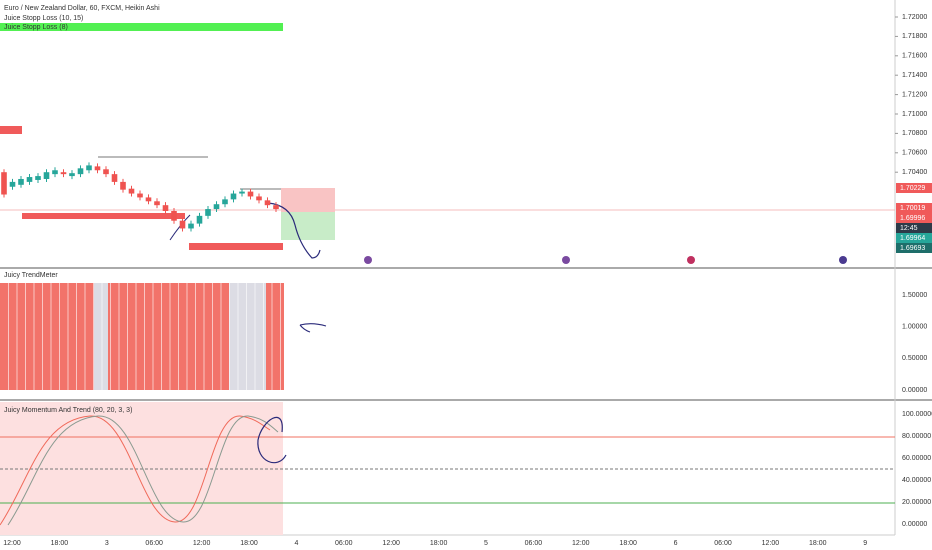 The width and height of the screenshot is (932, 550). What do you see at coordinates (914, 295) in the screenshot?
I see `trend-tick-label: 1.50000` at bounding box center [914, 295].